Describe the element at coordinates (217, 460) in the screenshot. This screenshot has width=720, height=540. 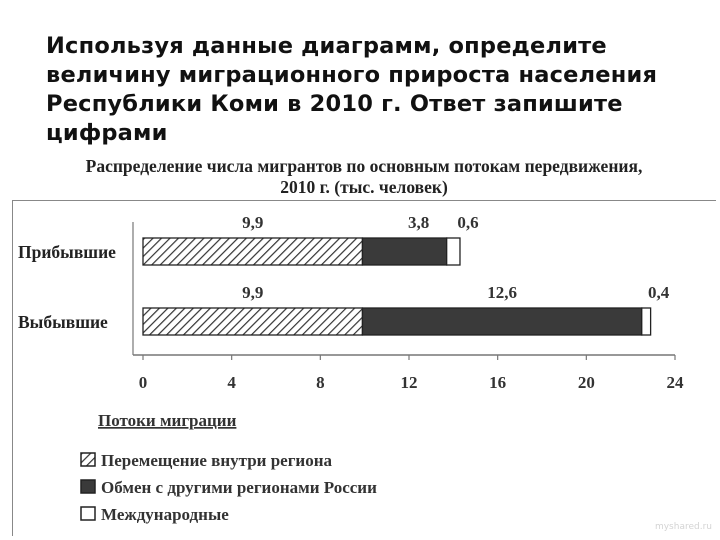
I see `legend-label: Перемещение внутри региона` at that location.